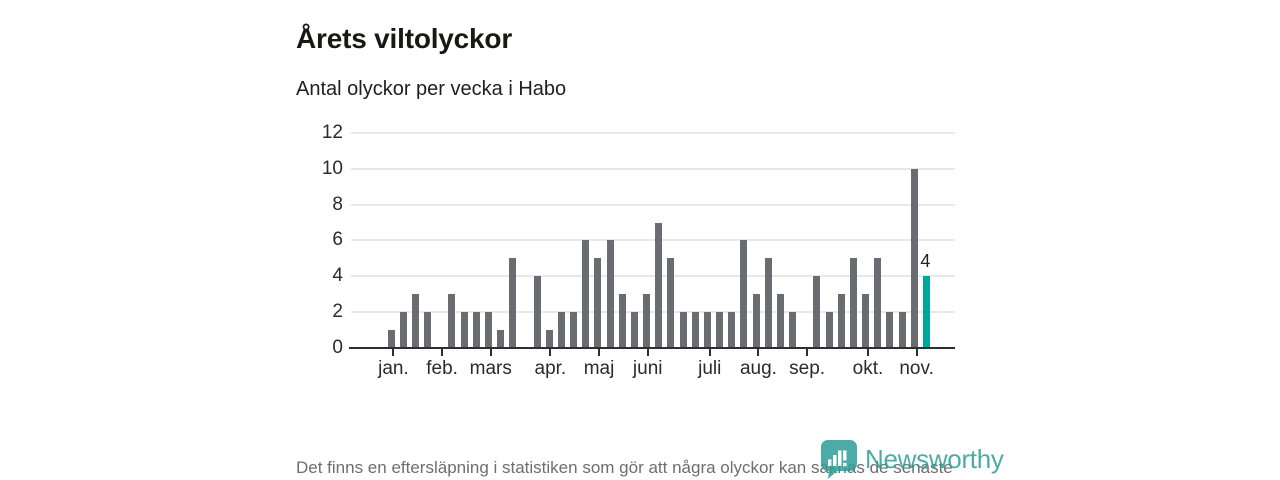  What do you see at coordinates (337, 276) in the screenshot?
I see `y-axis-label: 4` at bounding box center [337, 276].